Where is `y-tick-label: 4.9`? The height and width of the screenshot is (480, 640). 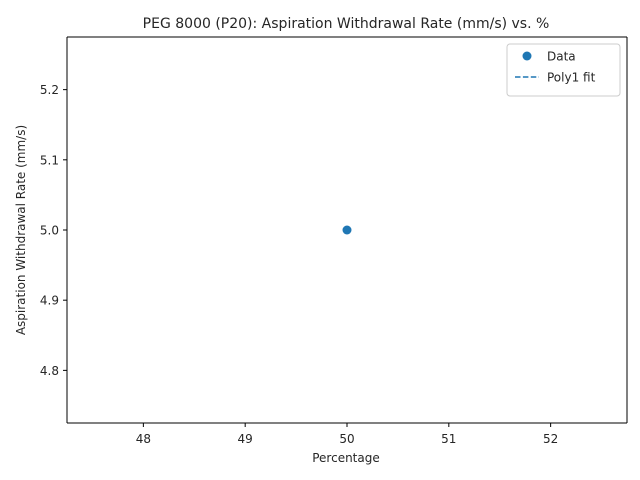
y-tick-label: 4.9 is located at coordinates (49, 301).